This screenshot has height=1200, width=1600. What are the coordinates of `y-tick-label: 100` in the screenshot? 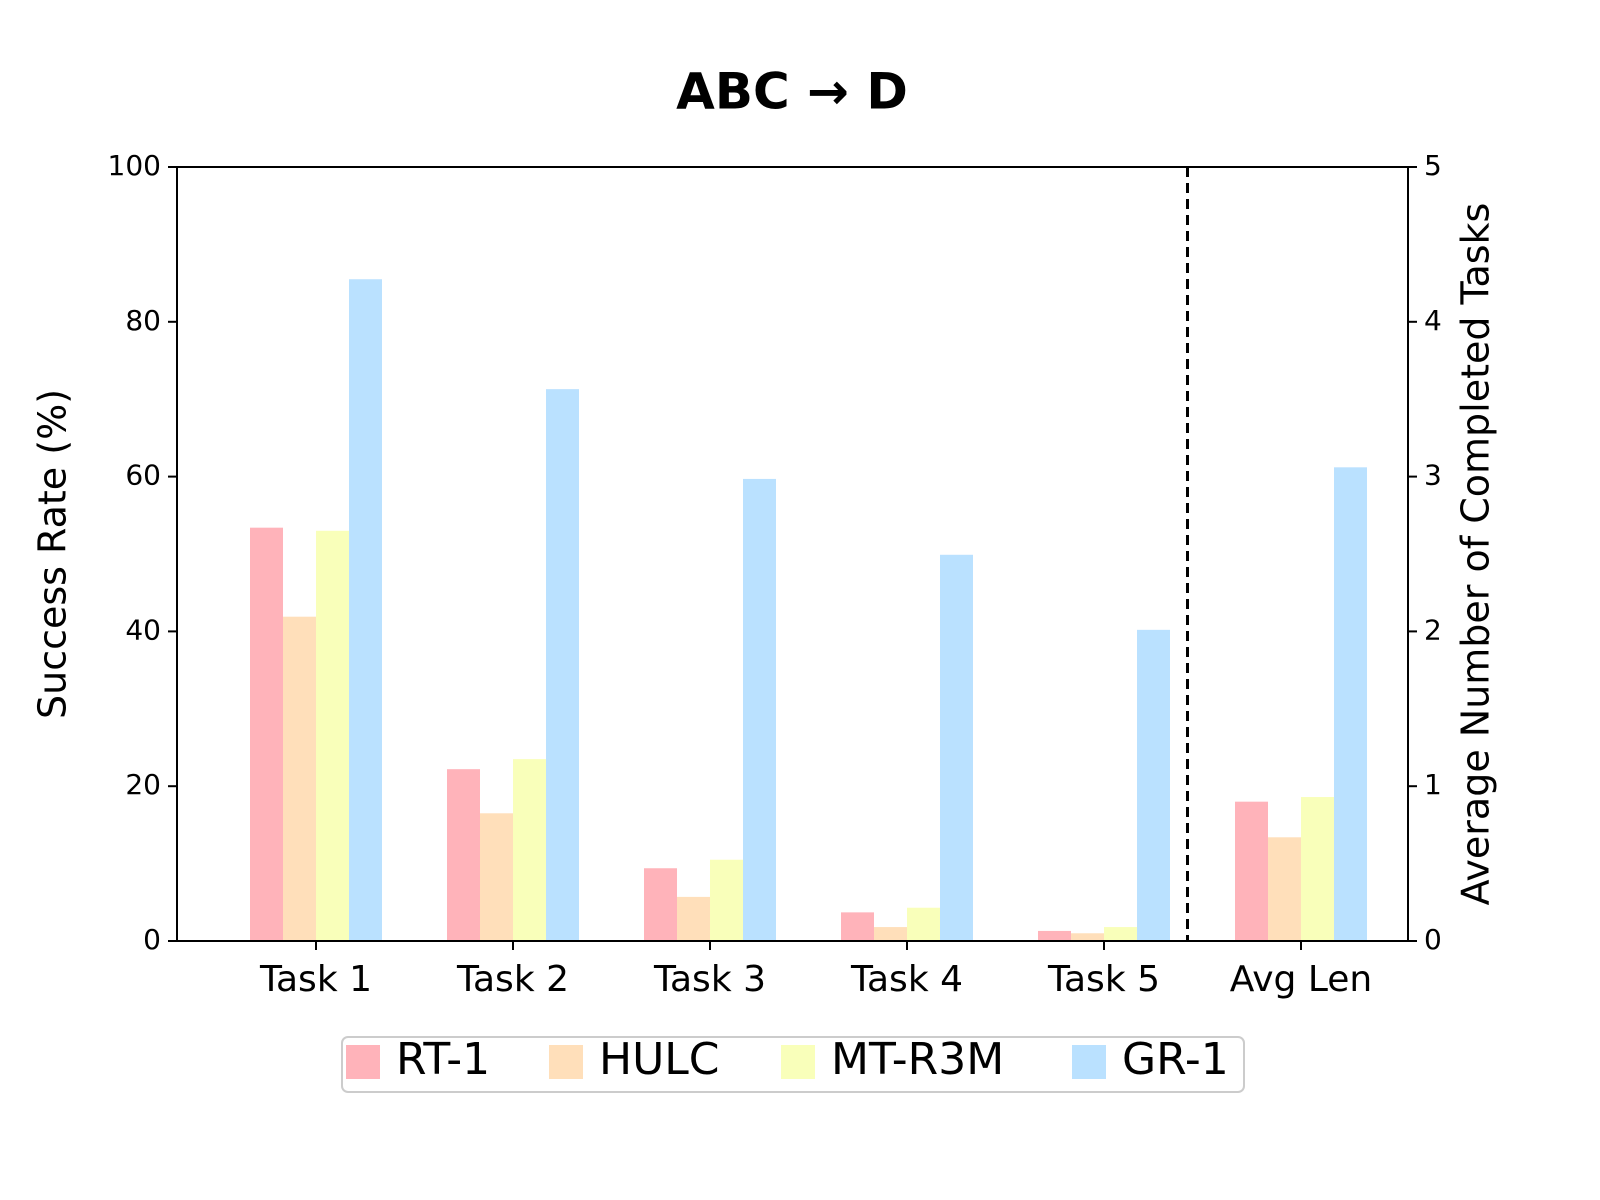 It's located at (134, 165).